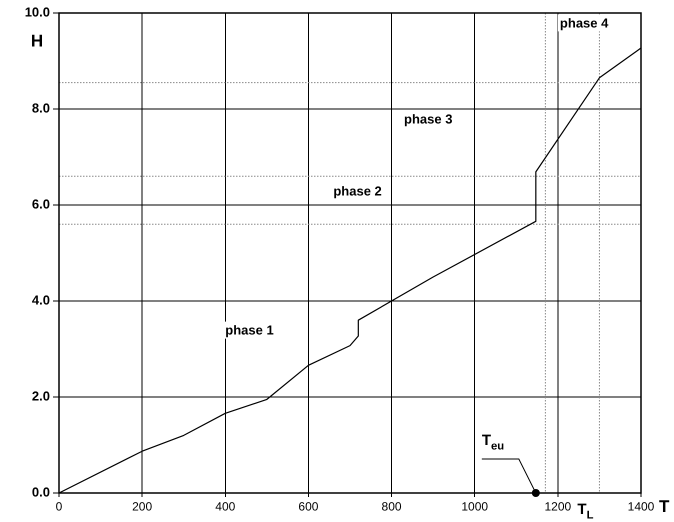  What do you see at coordinates (37, 12) in the screenshot?
I see `y-tick-label: 10.0` at bounding box center [37, 12].